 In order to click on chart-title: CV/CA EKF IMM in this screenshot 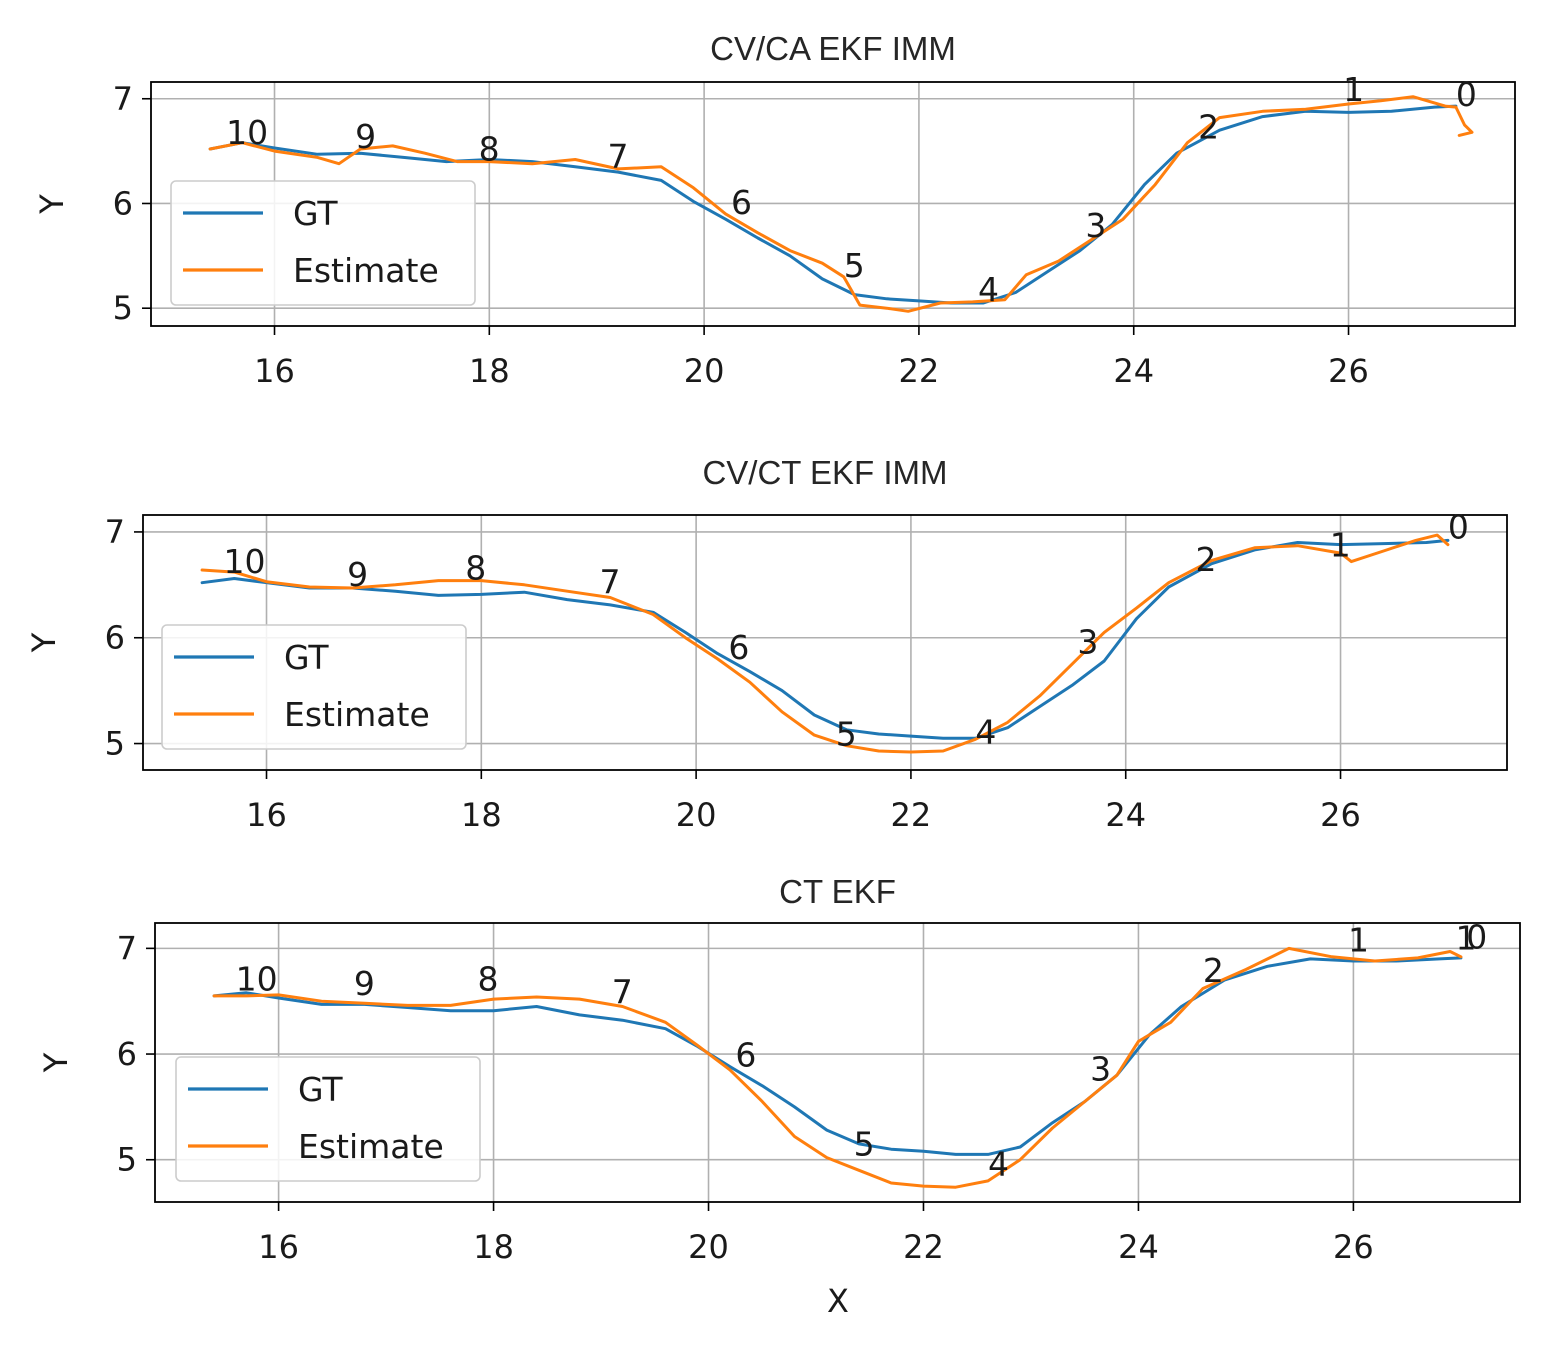, I will do `click(833, 48)`.